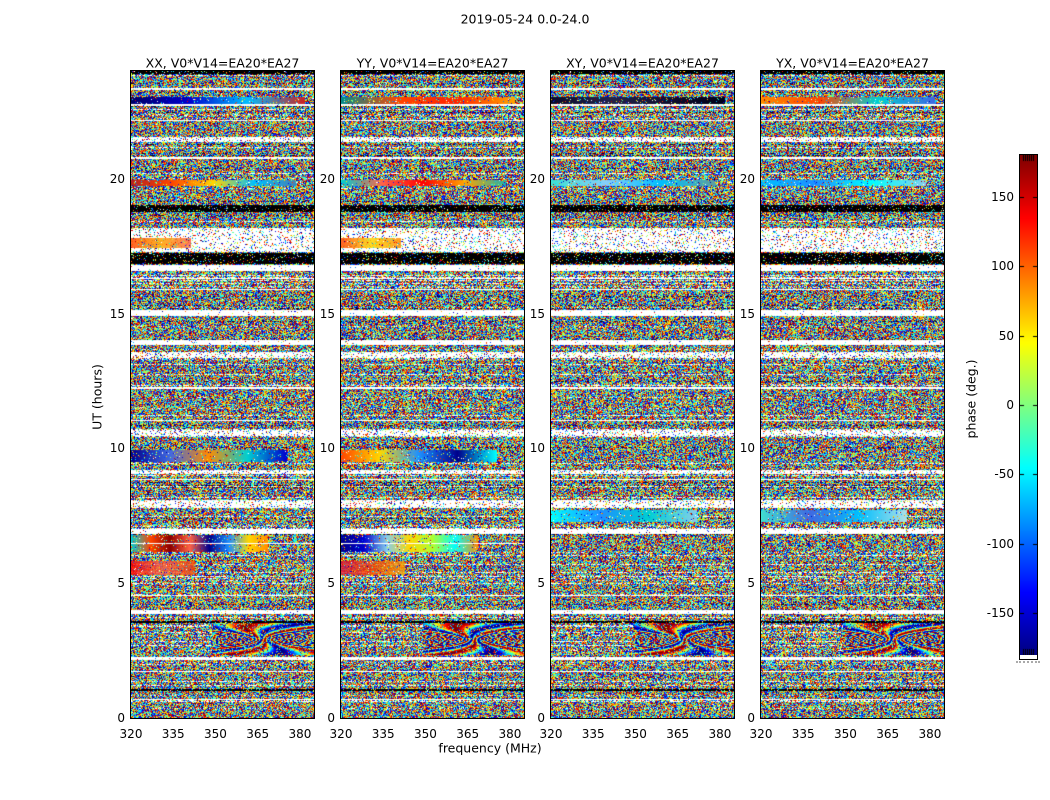  I want to click on colorbar, so click(1028, 407).